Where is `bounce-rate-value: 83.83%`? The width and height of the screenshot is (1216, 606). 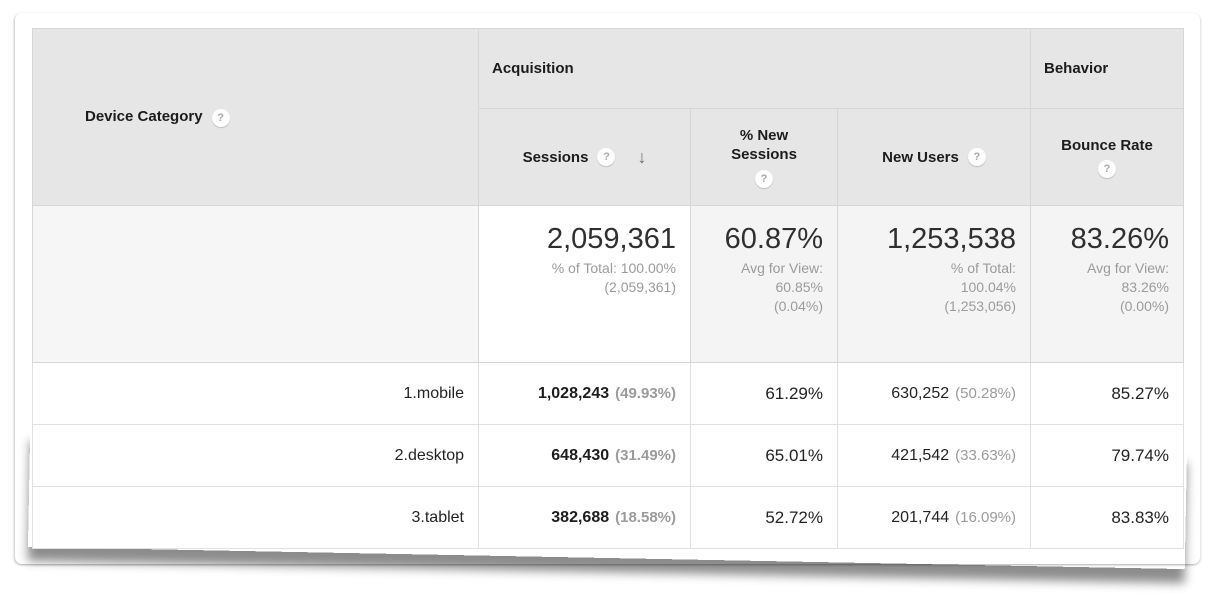 bounce-rate-value: 83.83% is located at coordinates (1140, 517).